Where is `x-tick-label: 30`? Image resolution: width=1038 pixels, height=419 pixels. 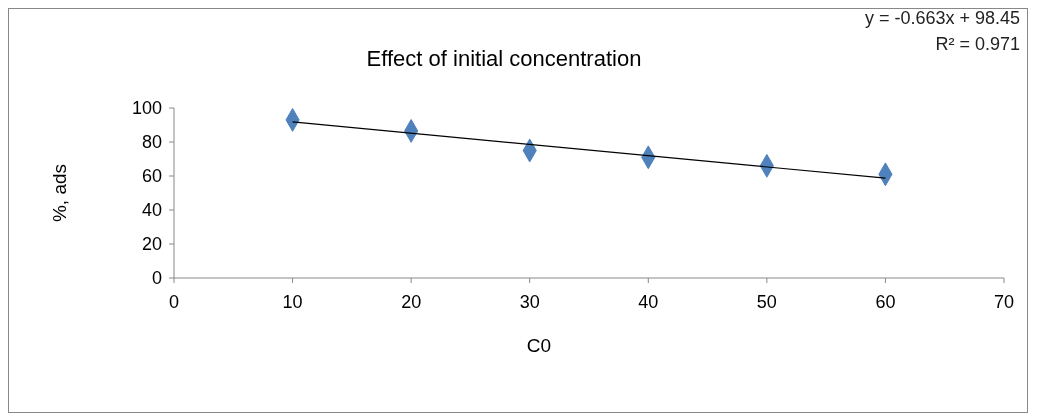
x-tick-label: 30 is located at coordinates (529, 302).